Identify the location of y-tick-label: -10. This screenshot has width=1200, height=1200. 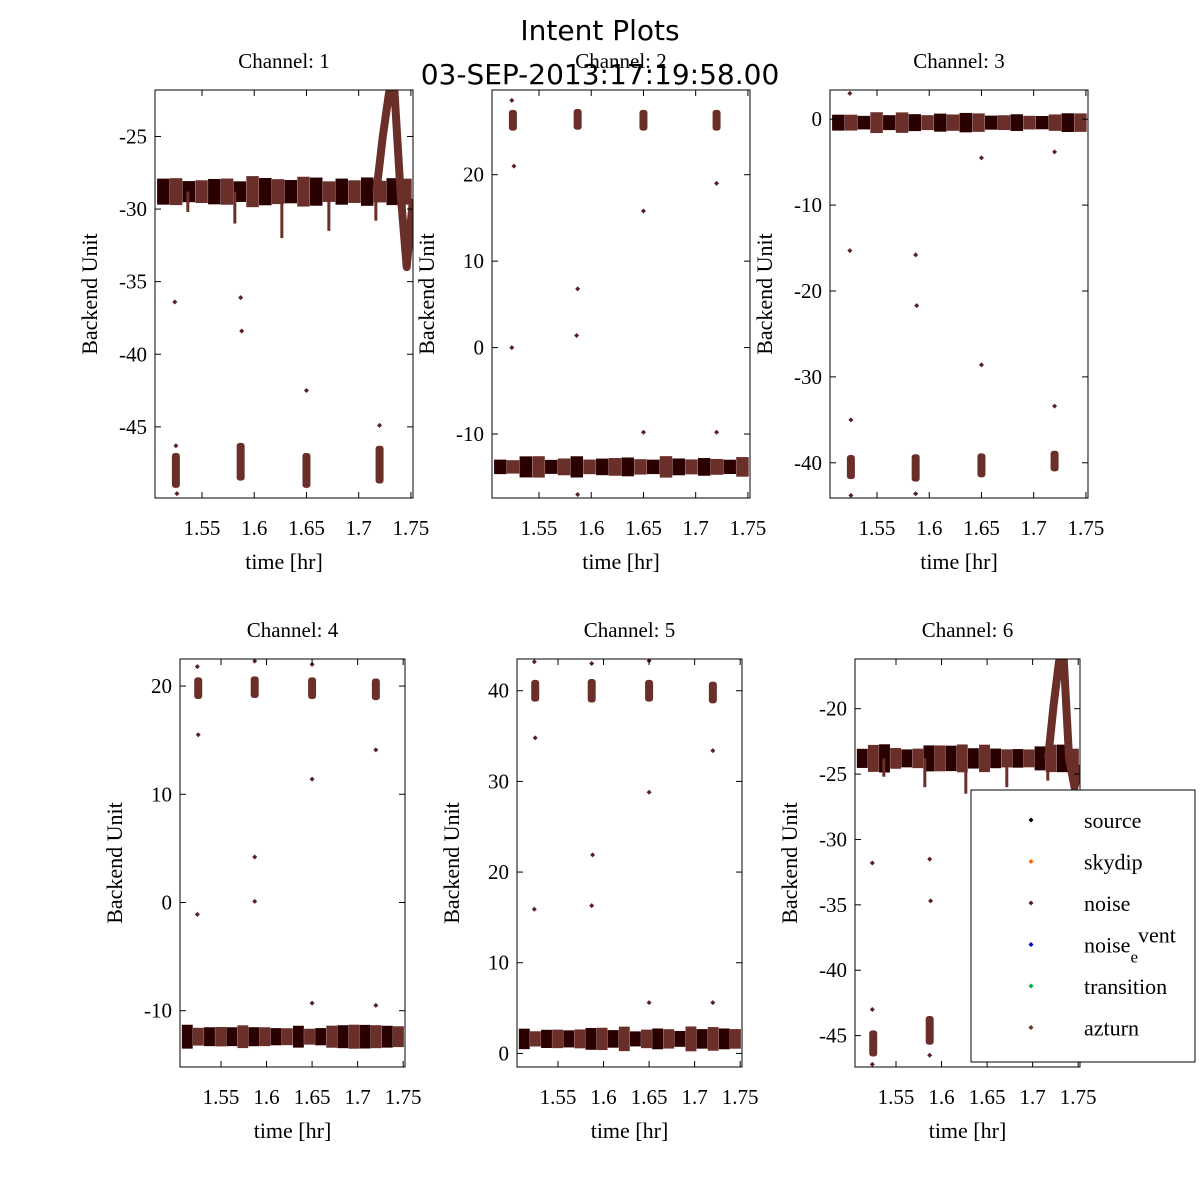
(808, 205).